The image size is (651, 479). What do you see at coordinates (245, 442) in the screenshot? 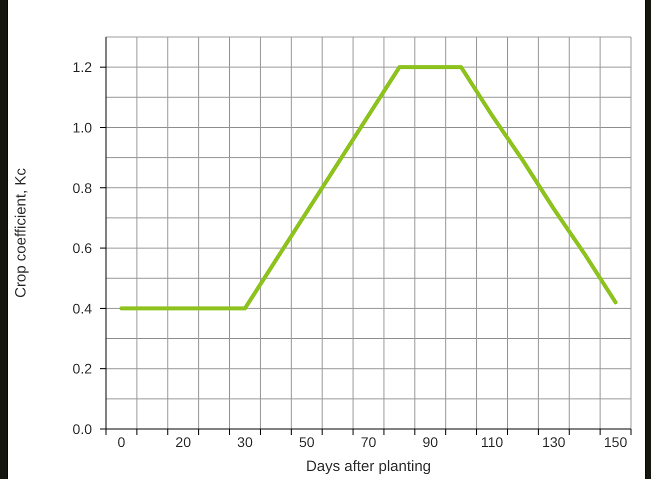
I see `x-tick-label: 30` at bounding box center [245, 442].